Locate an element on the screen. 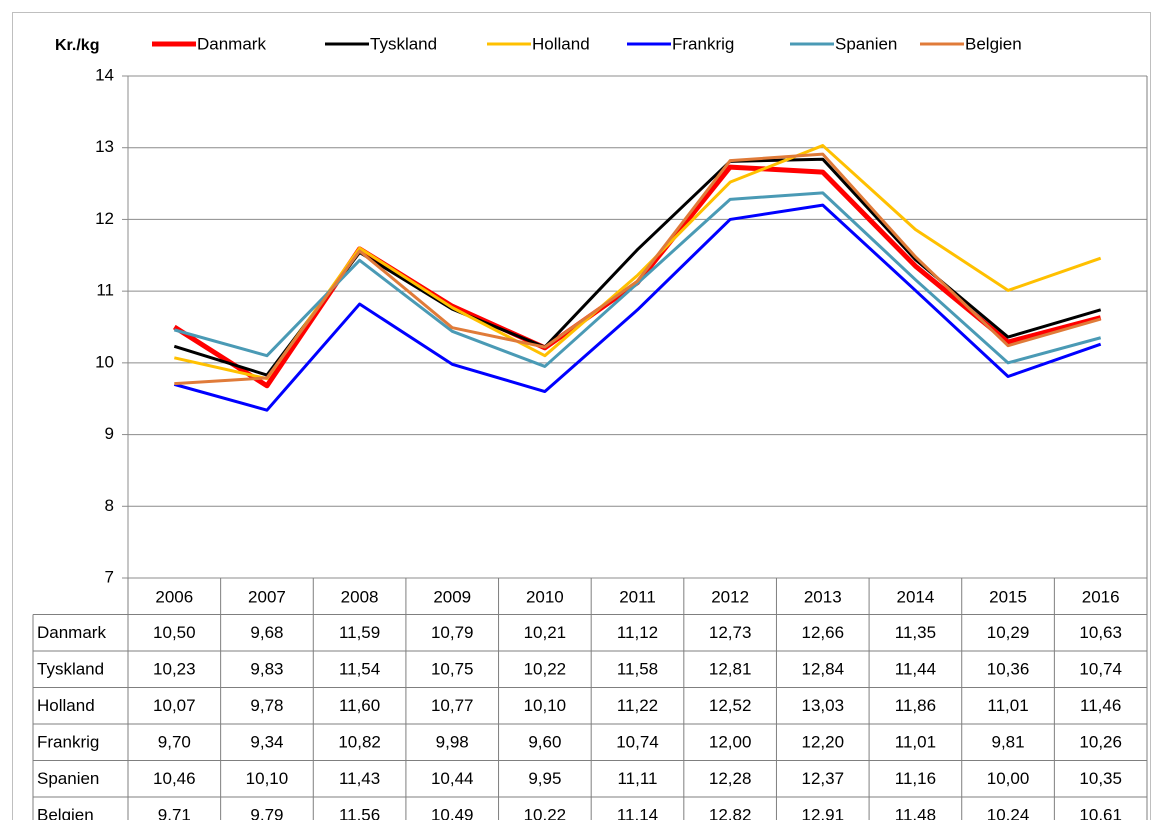  legend-label: Holland is located at coordinates (561, 43).